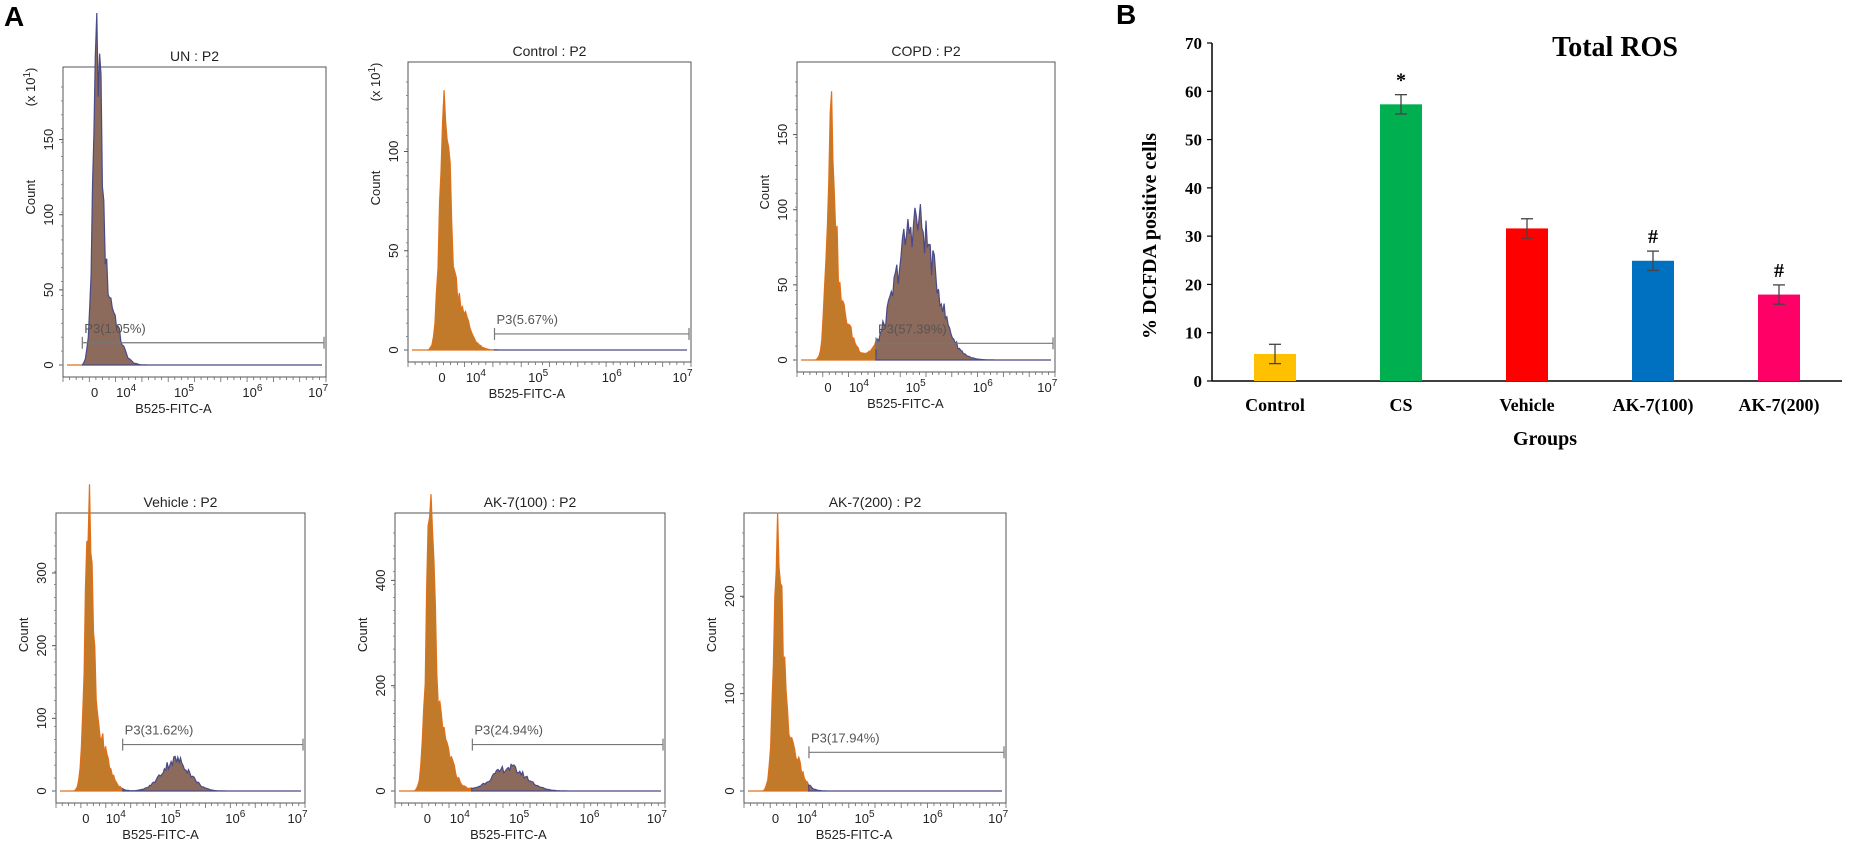  What do you see at coordinates (1193, 236) in the screenshot?
I see `bar-y-tick-label: 30` at bounding box center [1193, 236].